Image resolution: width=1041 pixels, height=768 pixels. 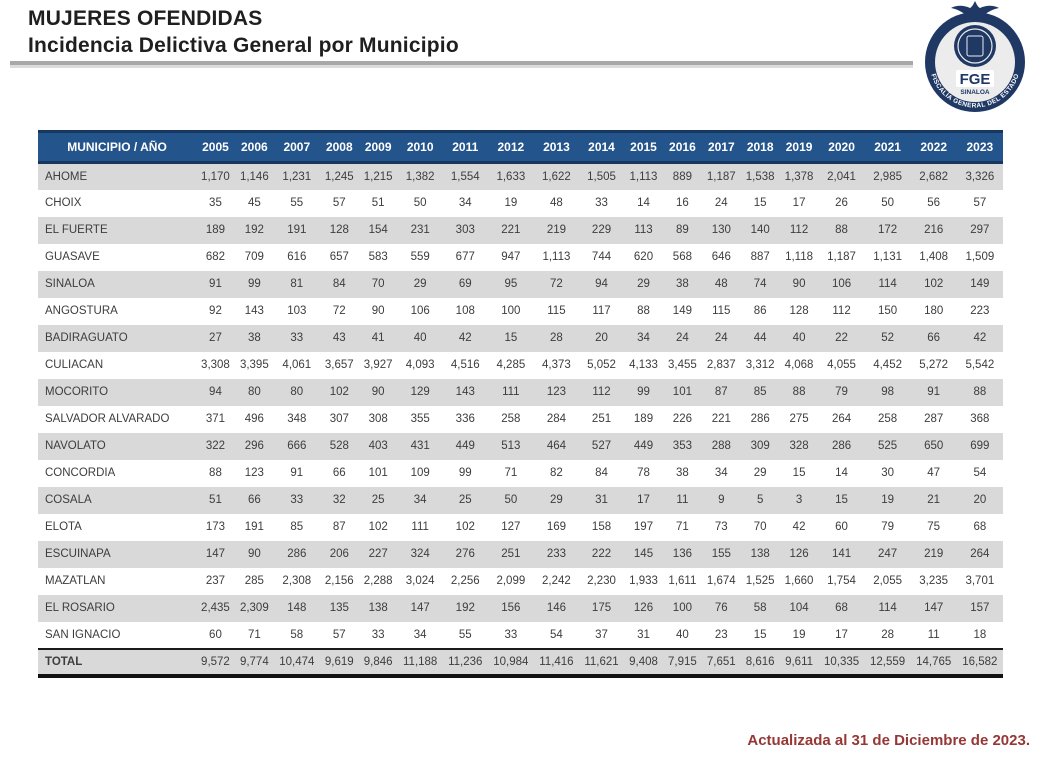 What do you see at coordinates (378, 662) in the screenshot?
I see `value-cell: 9,846` at bounding box center [378, 662].